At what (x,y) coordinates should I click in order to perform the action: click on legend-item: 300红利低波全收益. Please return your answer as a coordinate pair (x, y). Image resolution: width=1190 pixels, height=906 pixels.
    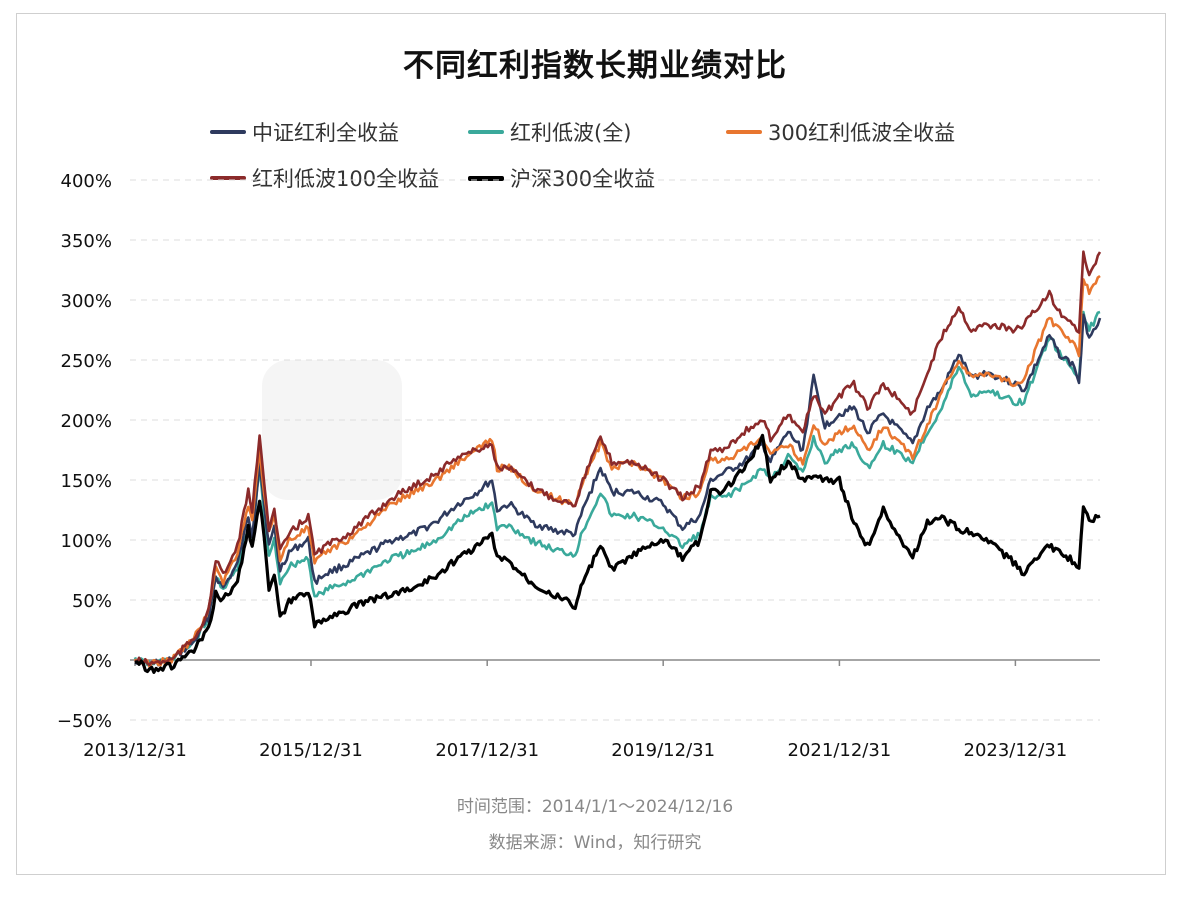
    Looking at the image, I should click on (840, 132).